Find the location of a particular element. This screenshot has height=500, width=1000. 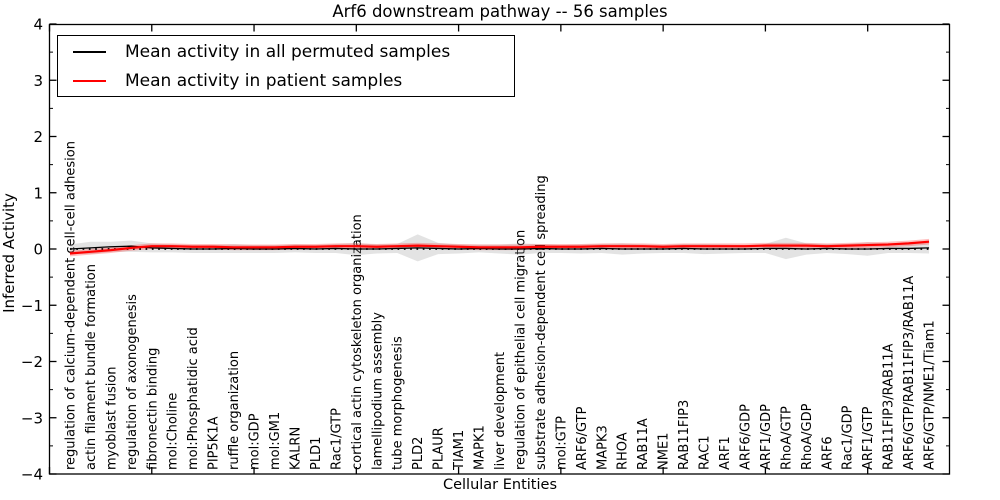

x-axis-label: Cellular Entities is located at coordinates (500, 485).